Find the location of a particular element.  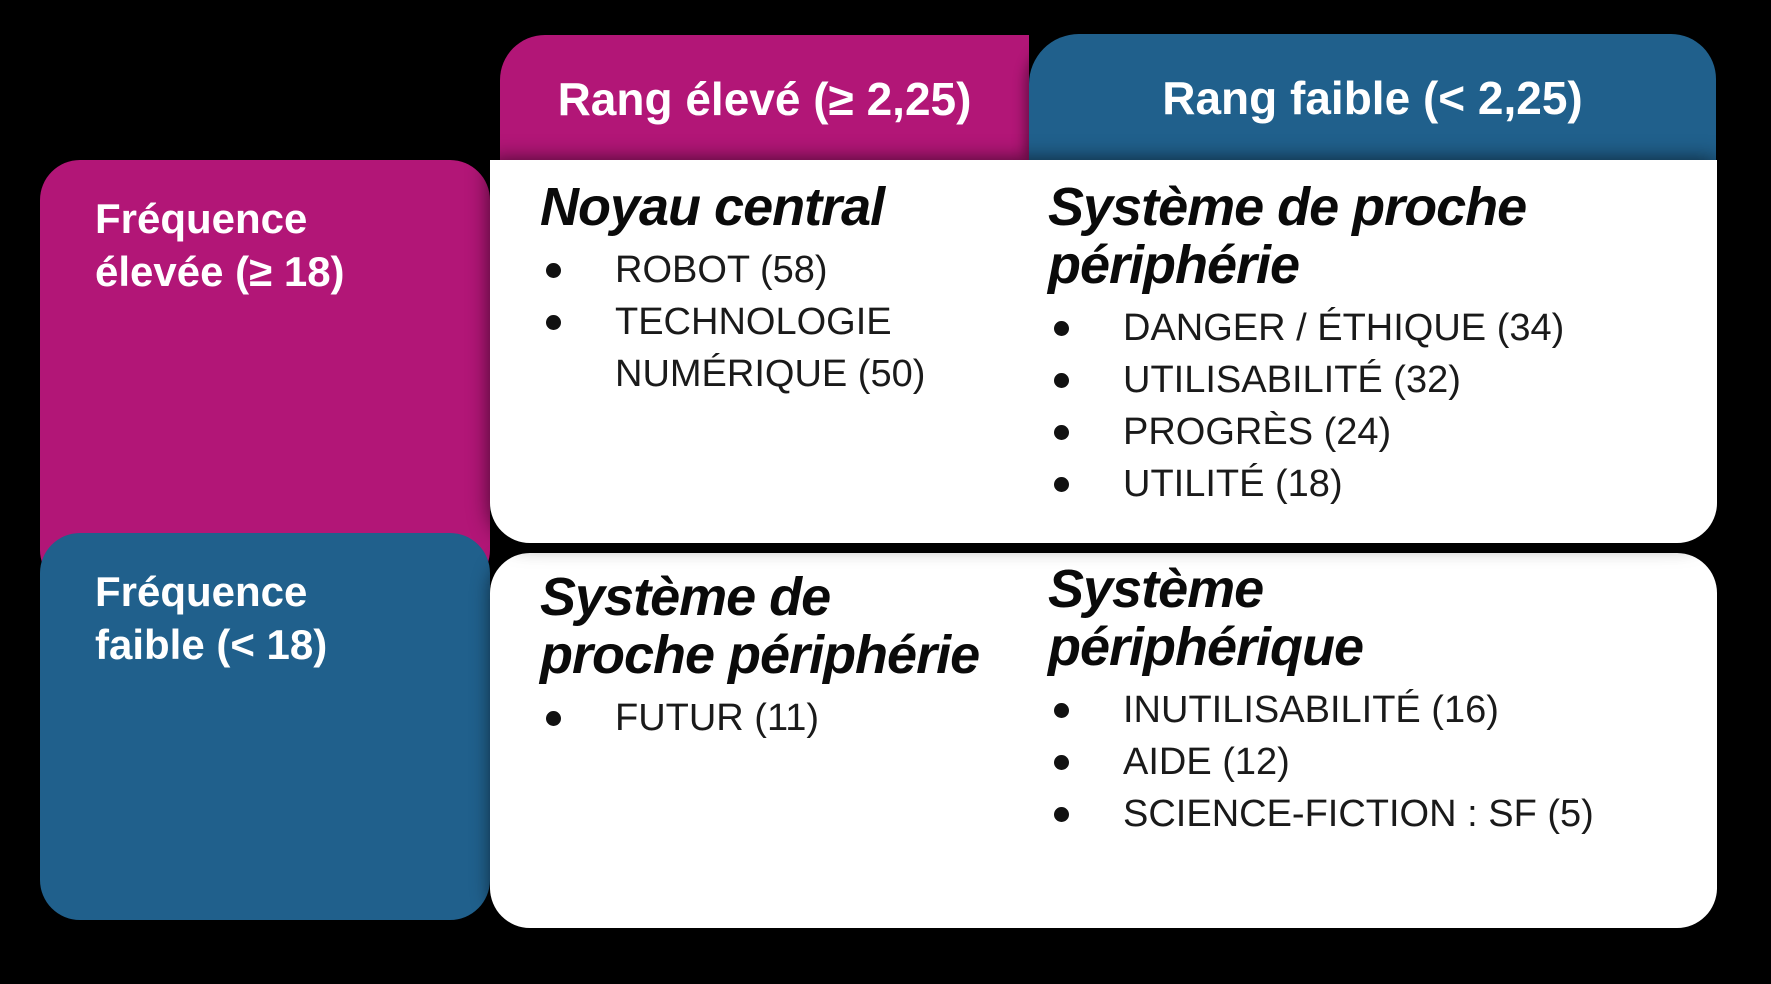

row-header-frequence-elevee: Fréquence élevée (≥ 18) is located at coordinates (265, 375).